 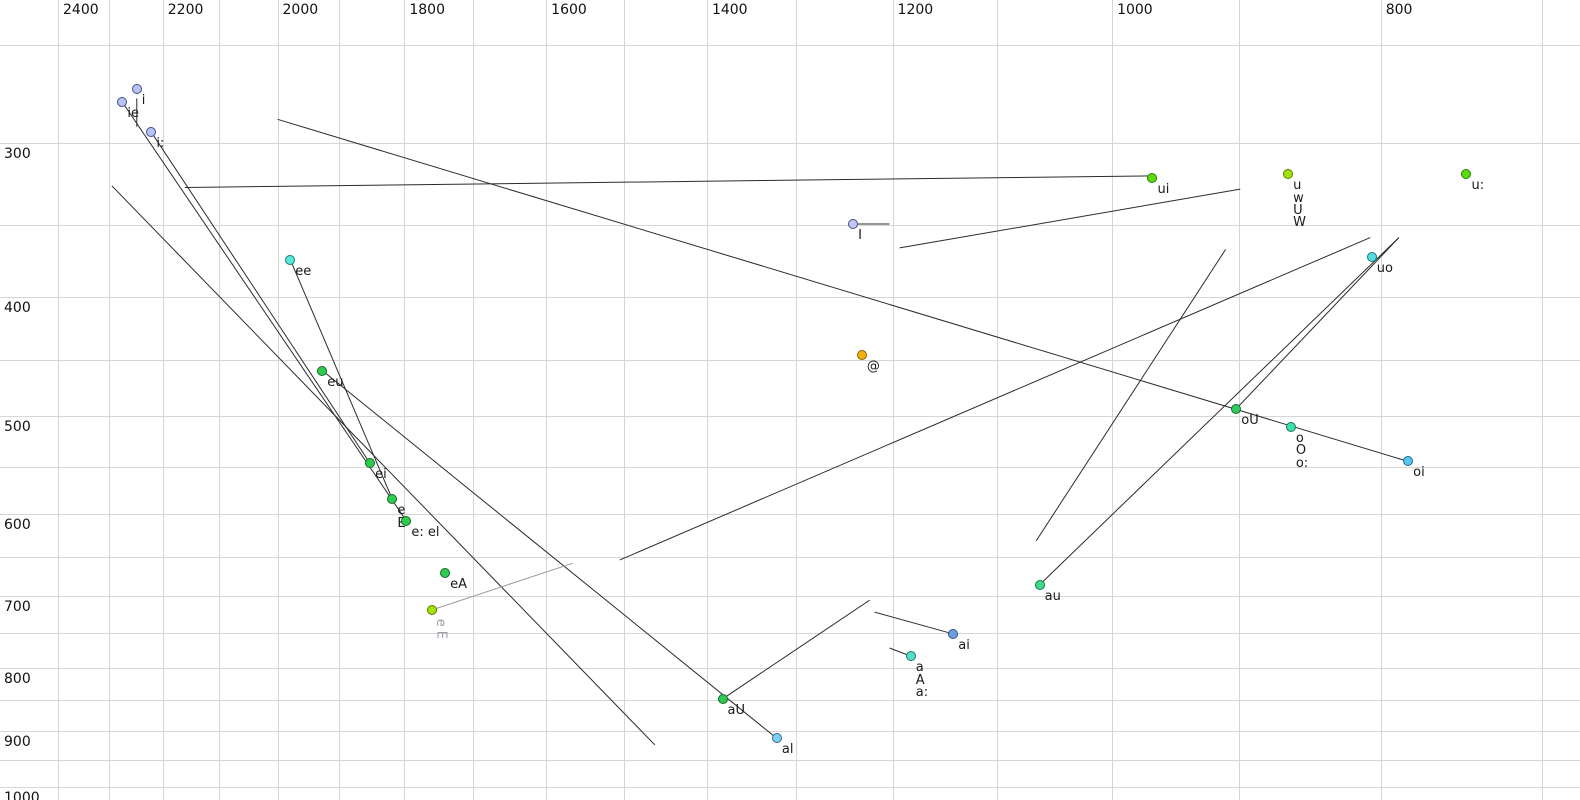 What do you see at coordinates (1052, 596) in the screenshot?
I see `point-label-au-0: au` at bounding box center [1052, 596].